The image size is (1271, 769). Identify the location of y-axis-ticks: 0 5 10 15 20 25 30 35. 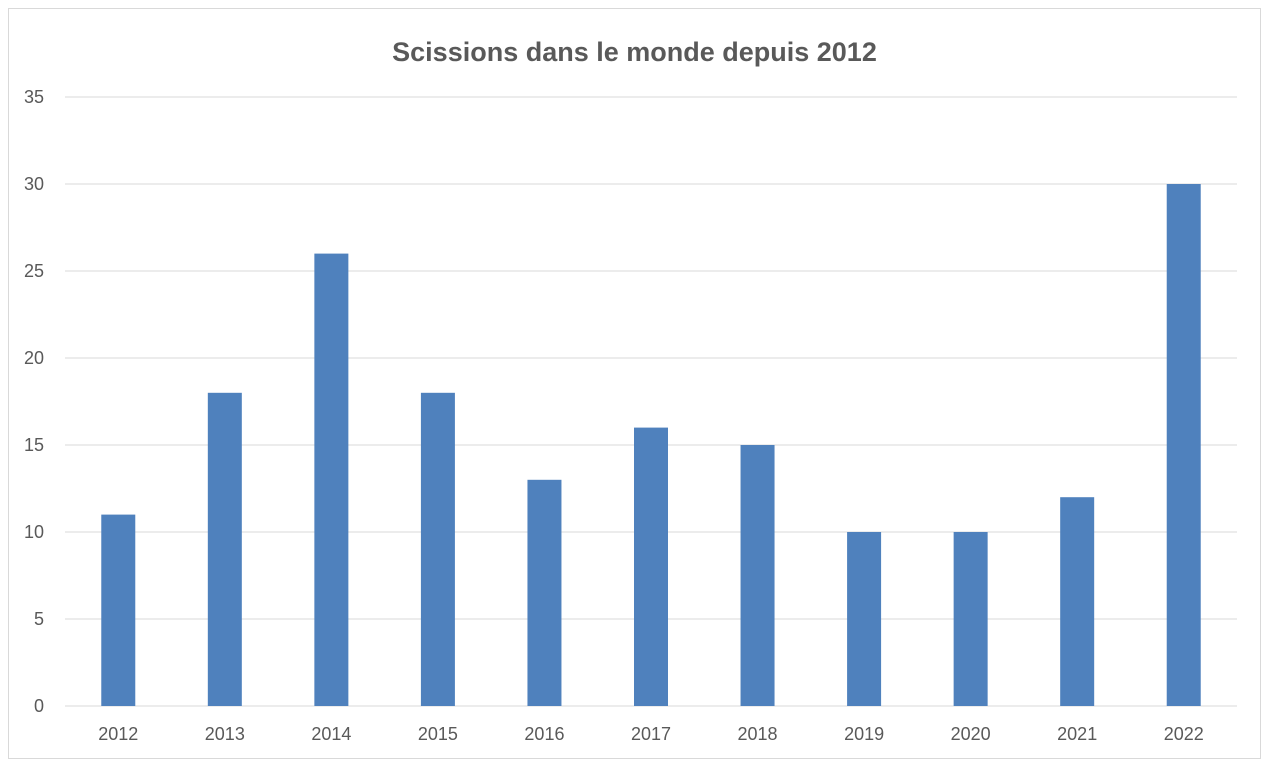
(34, 401).